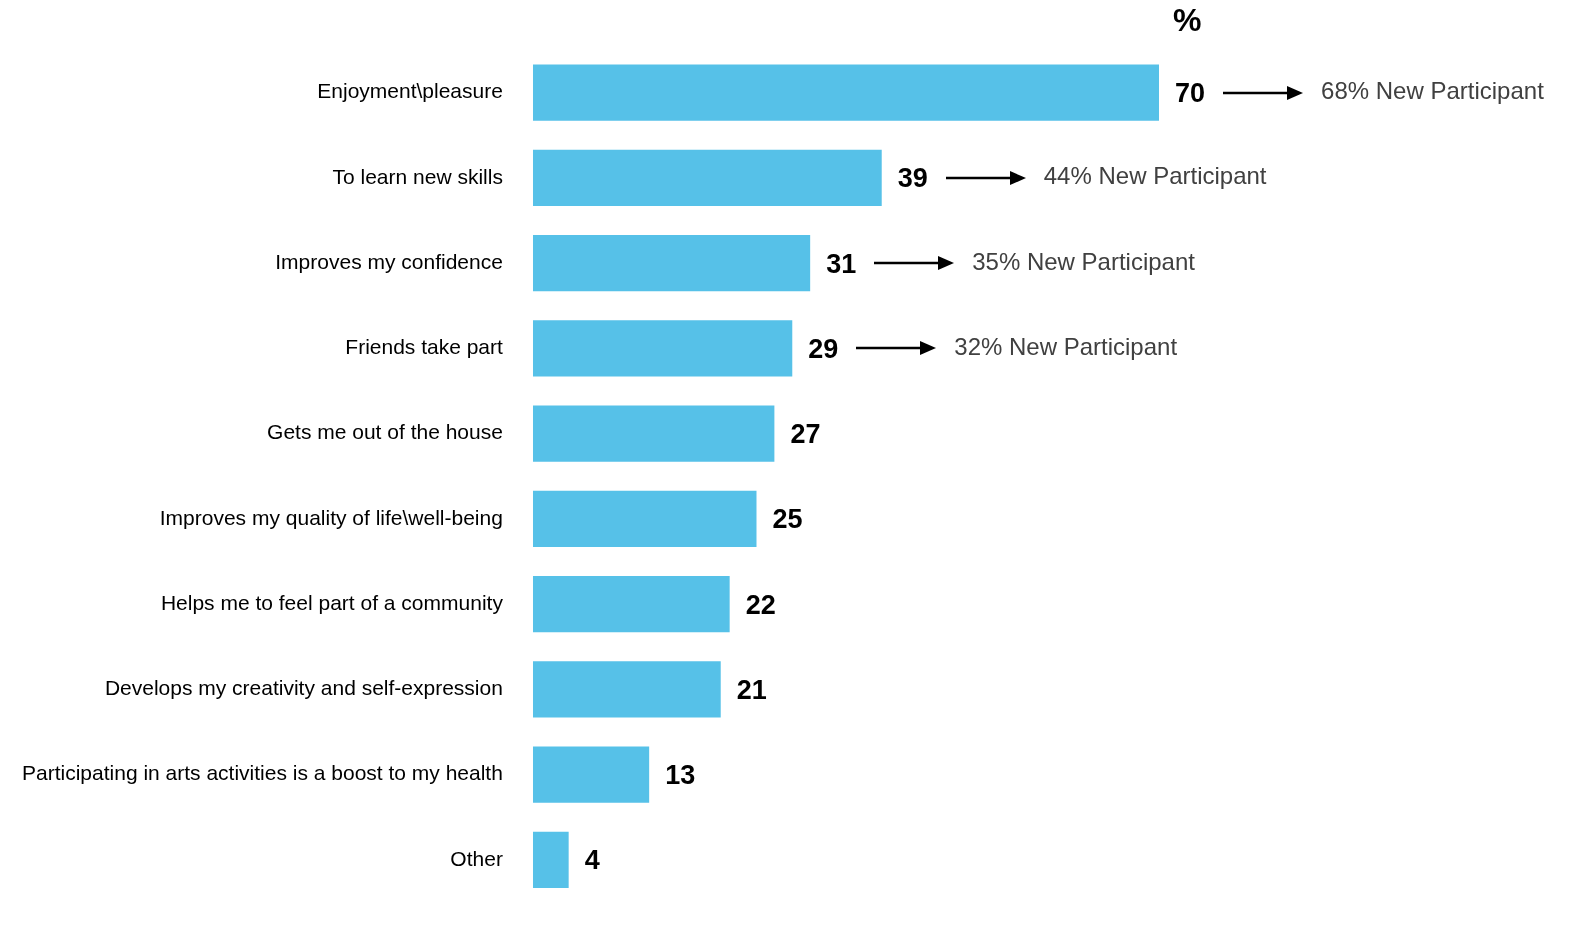  I want to click on annotation: 44% New Participant, so click(1155, 176).